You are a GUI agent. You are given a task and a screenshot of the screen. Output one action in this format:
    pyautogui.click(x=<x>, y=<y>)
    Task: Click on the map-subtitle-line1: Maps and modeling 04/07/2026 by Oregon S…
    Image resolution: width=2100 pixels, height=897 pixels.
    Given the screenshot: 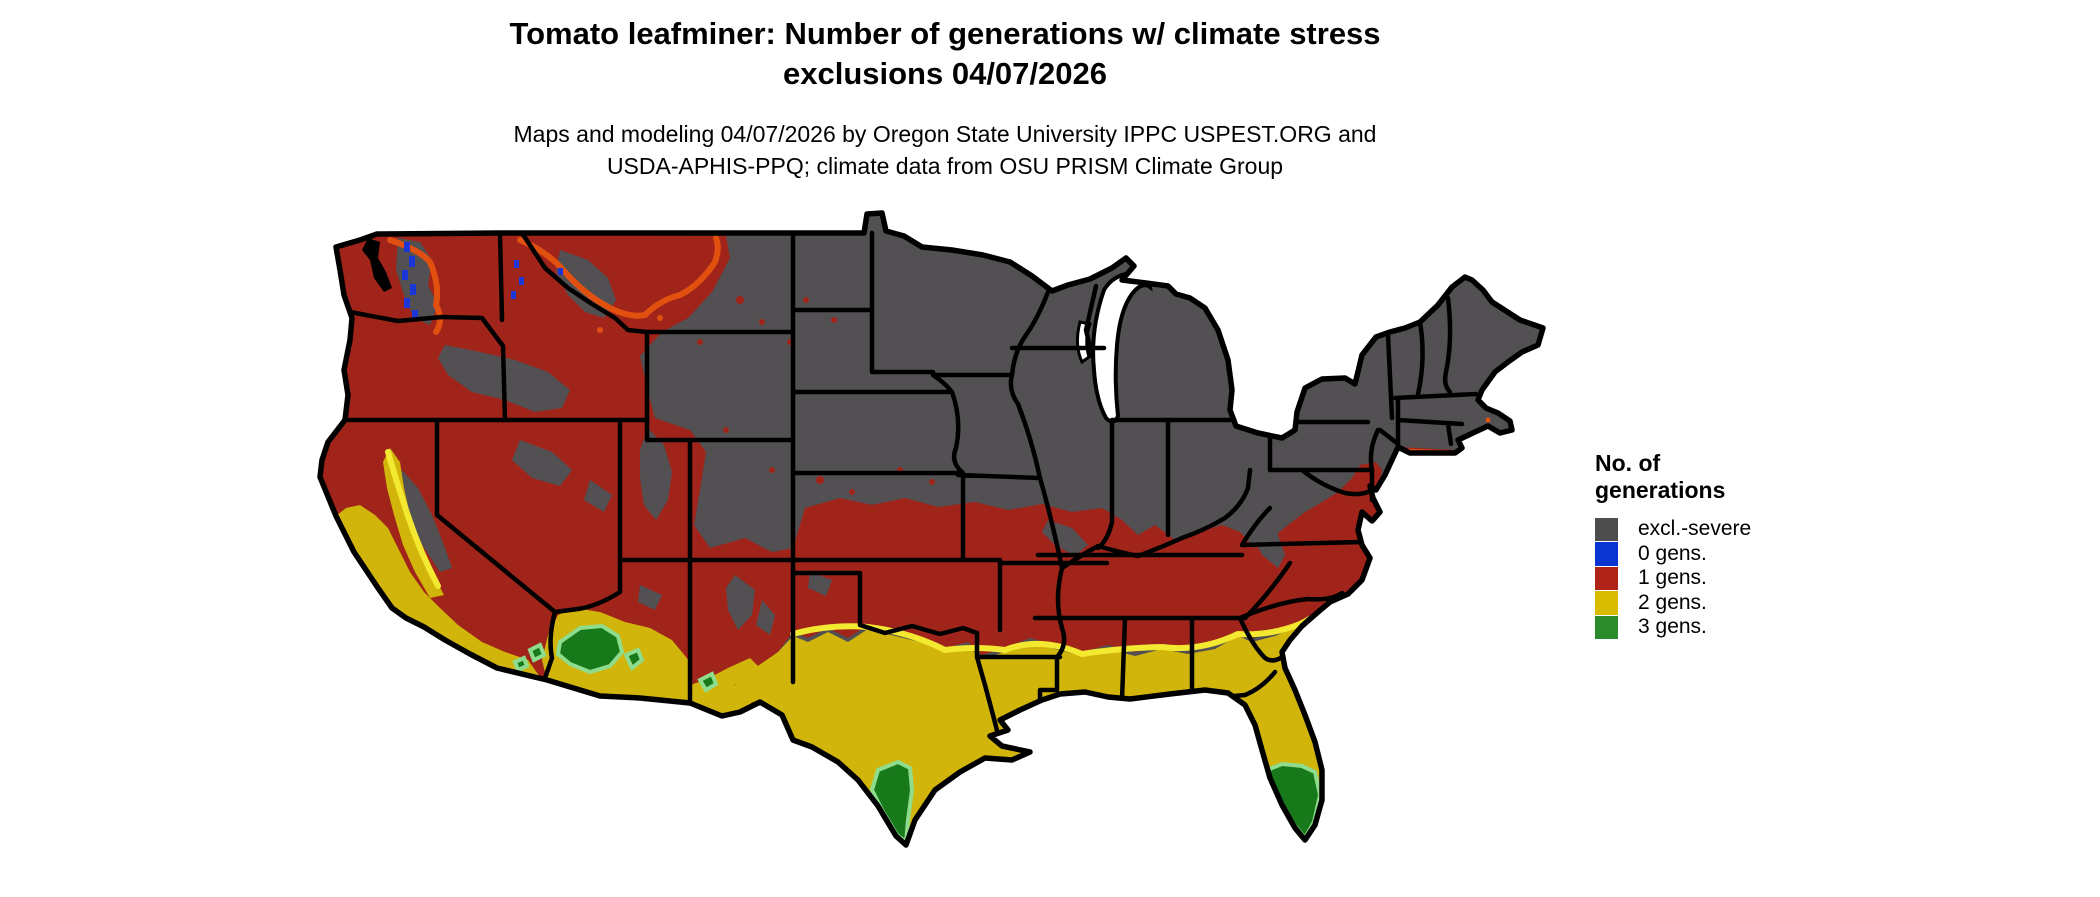 What is the action you would take?
    pyautogui.click(x=945, y=134)
    